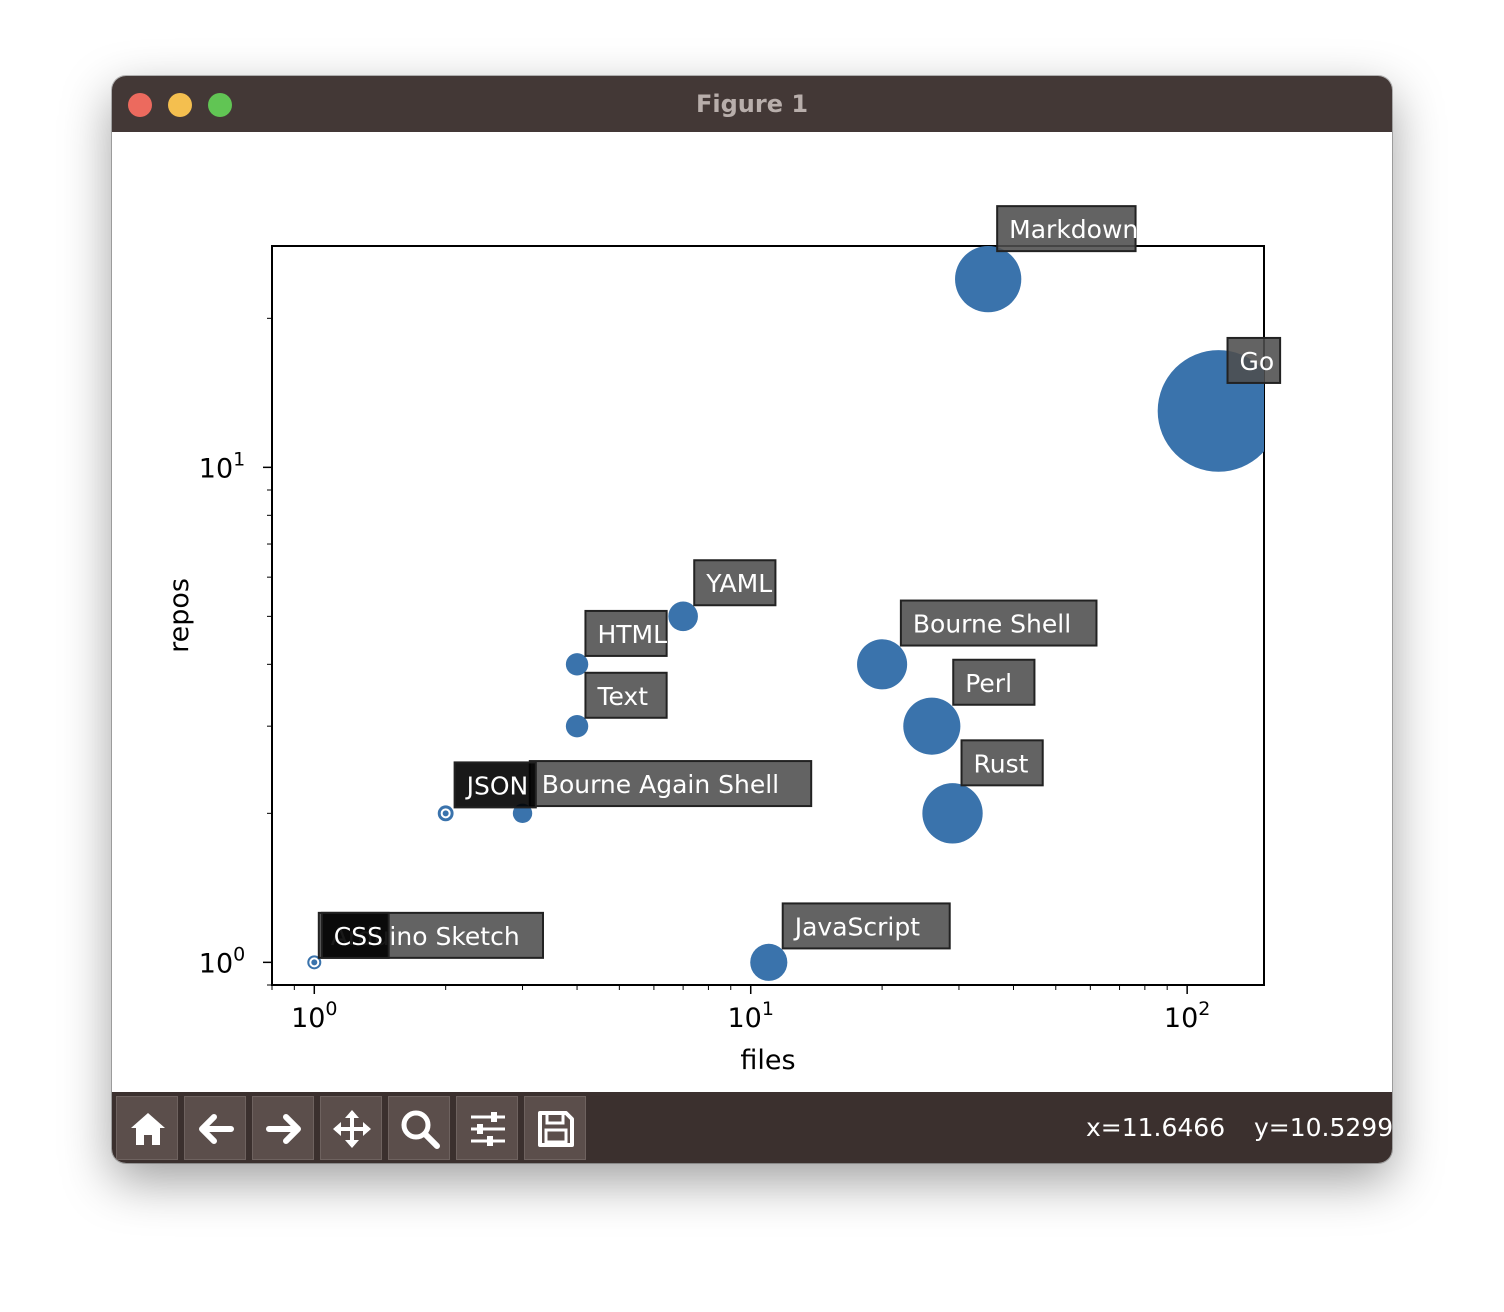  I want to click on forward-arrow-icon, so click(283, 1129).